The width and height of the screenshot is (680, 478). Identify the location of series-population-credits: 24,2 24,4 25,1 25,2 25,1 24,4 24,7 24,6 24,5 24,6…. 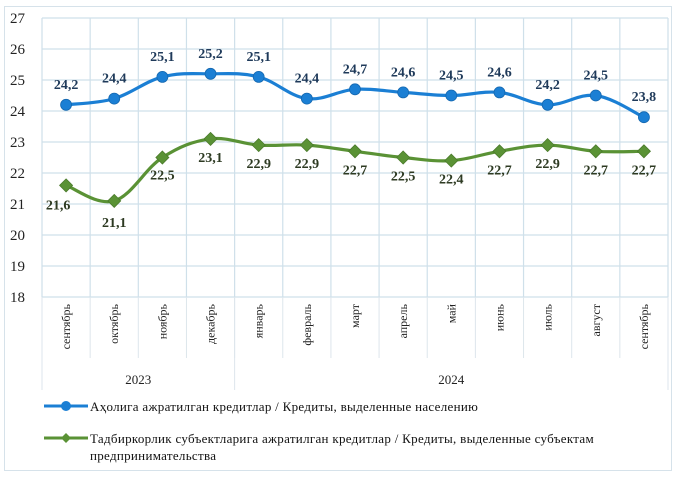
(355, 85).